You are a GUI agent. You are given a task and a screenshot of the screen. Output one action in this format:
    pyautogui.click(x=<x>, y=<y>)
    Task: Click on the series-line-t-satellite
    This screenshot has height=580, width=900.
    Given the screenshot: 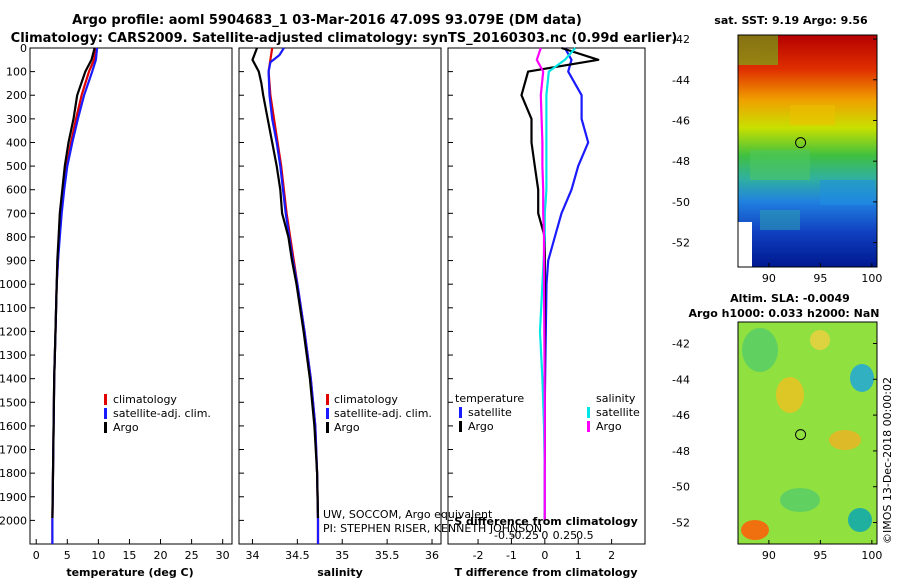 What is the action you would take?
    pyautogui.click(x=566, y=284)
    